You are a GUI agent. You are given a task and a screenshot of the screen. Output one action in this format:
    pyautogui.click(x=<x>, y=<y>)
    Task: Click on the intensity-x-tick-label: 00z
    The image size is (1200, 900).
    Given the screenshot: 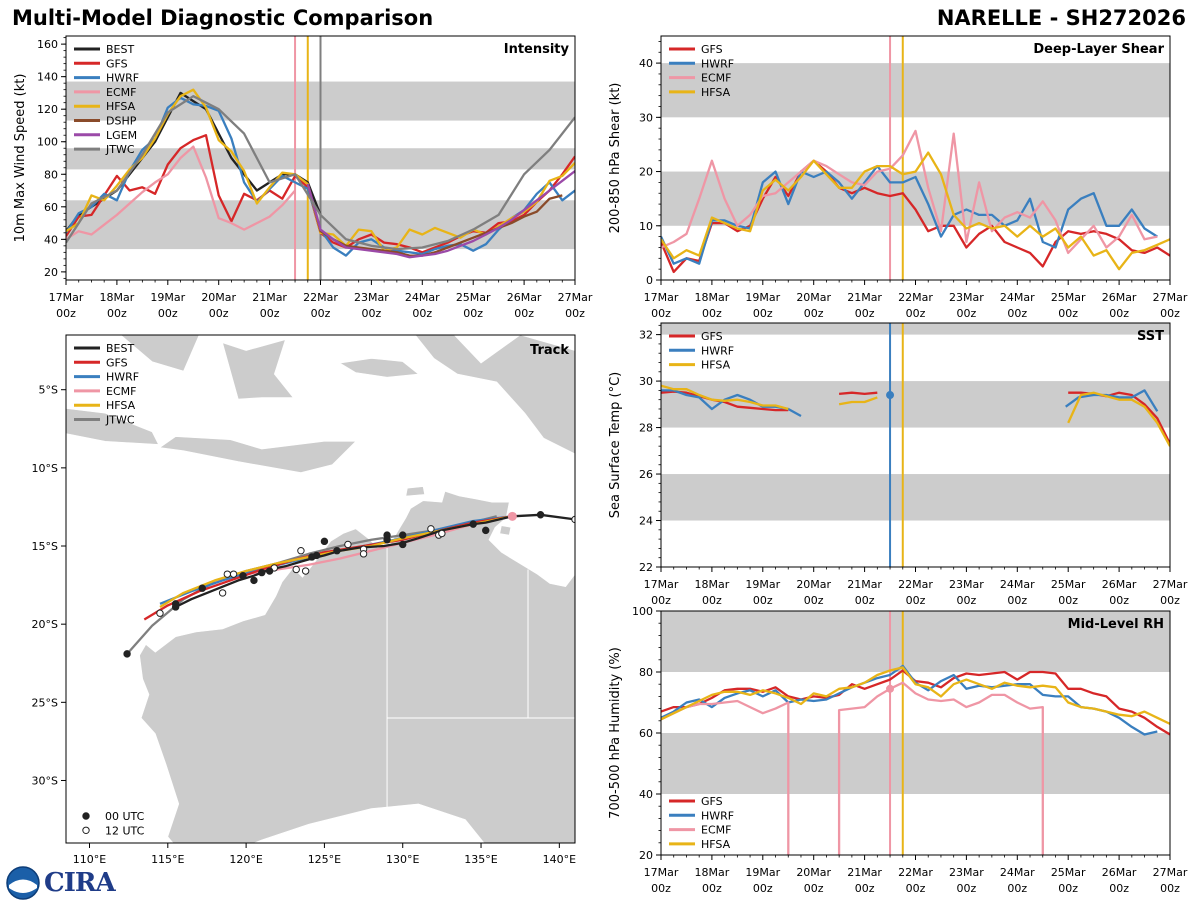 What is the action you would take?
    pyautogui.click(x=219, y=313)
    